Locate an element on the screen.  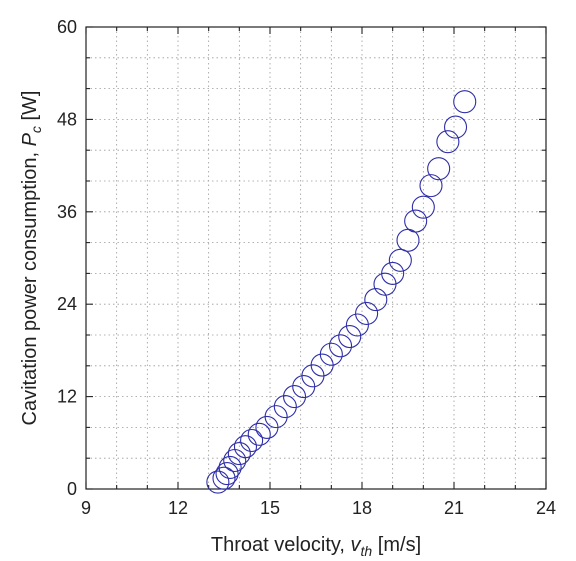
y-axis-label: Cavitation power consumption, Pc [W] is located at coordinates (31, 258).